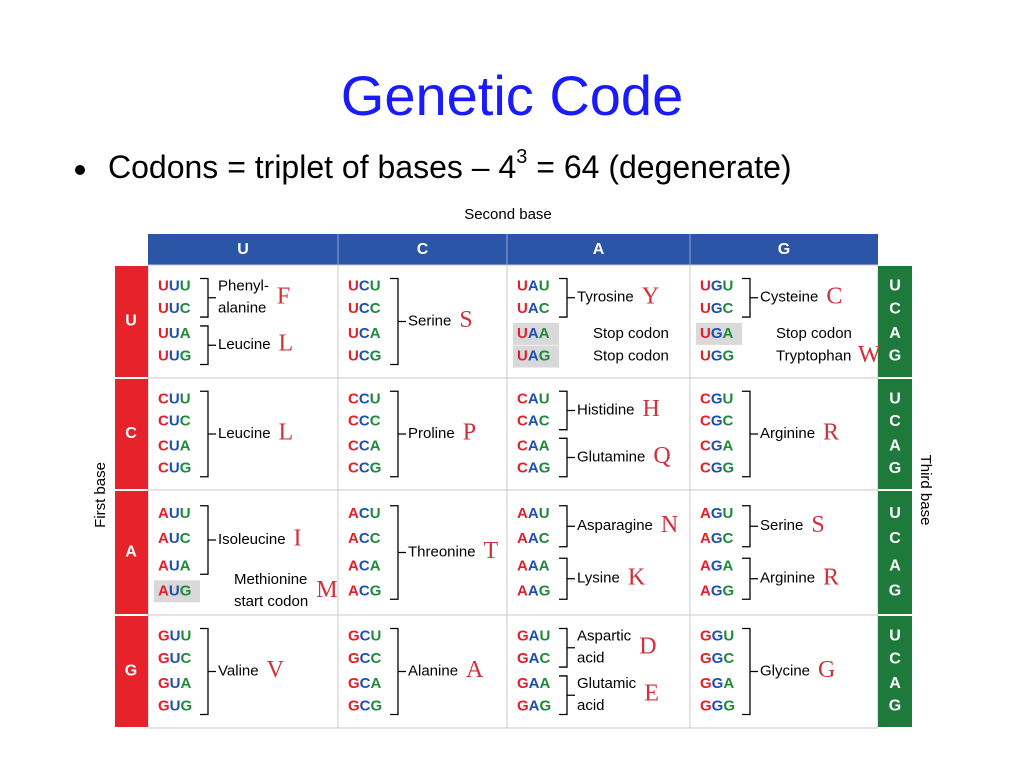  I want to click on one-letter-code: Y, so click(650, 296).